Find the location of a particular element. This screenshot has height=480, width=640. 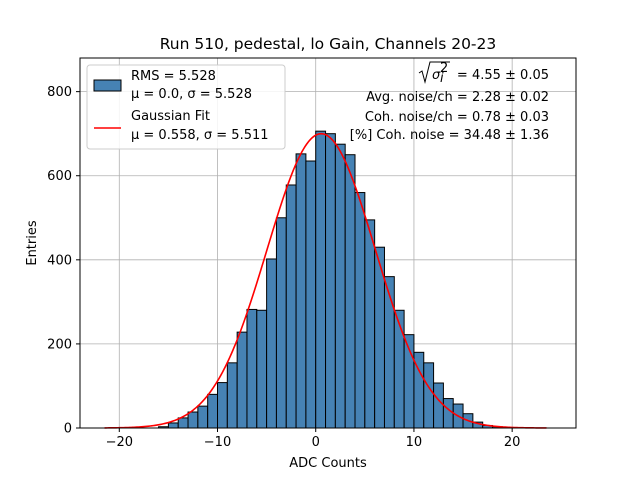

svg-text: σ is located at coordinates (436, 75).